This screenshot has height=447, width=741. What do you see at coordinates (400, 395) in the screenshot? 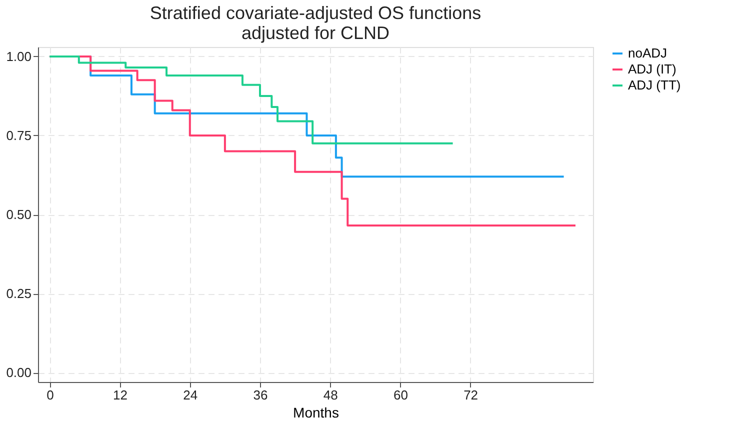
I see `x-tick-label: 60` at bounding box center [400, 395].